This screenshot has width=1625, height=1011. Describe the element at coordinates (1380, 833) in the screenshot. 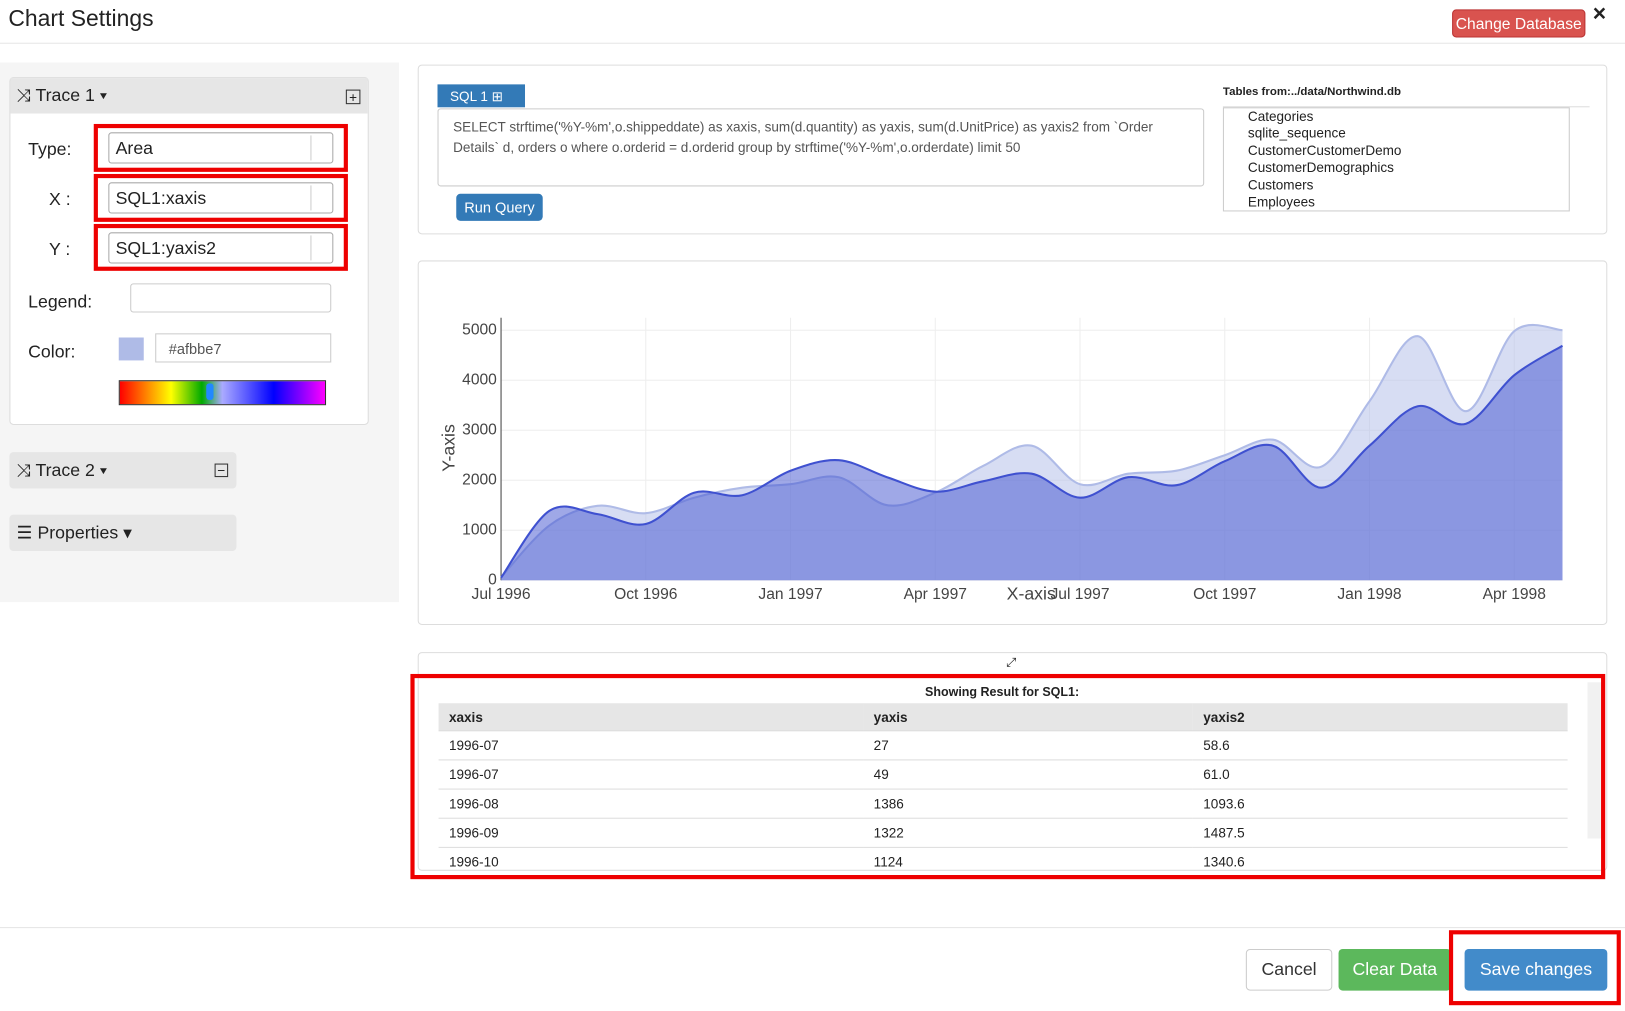

I see `cell: 1487.5` at that location.